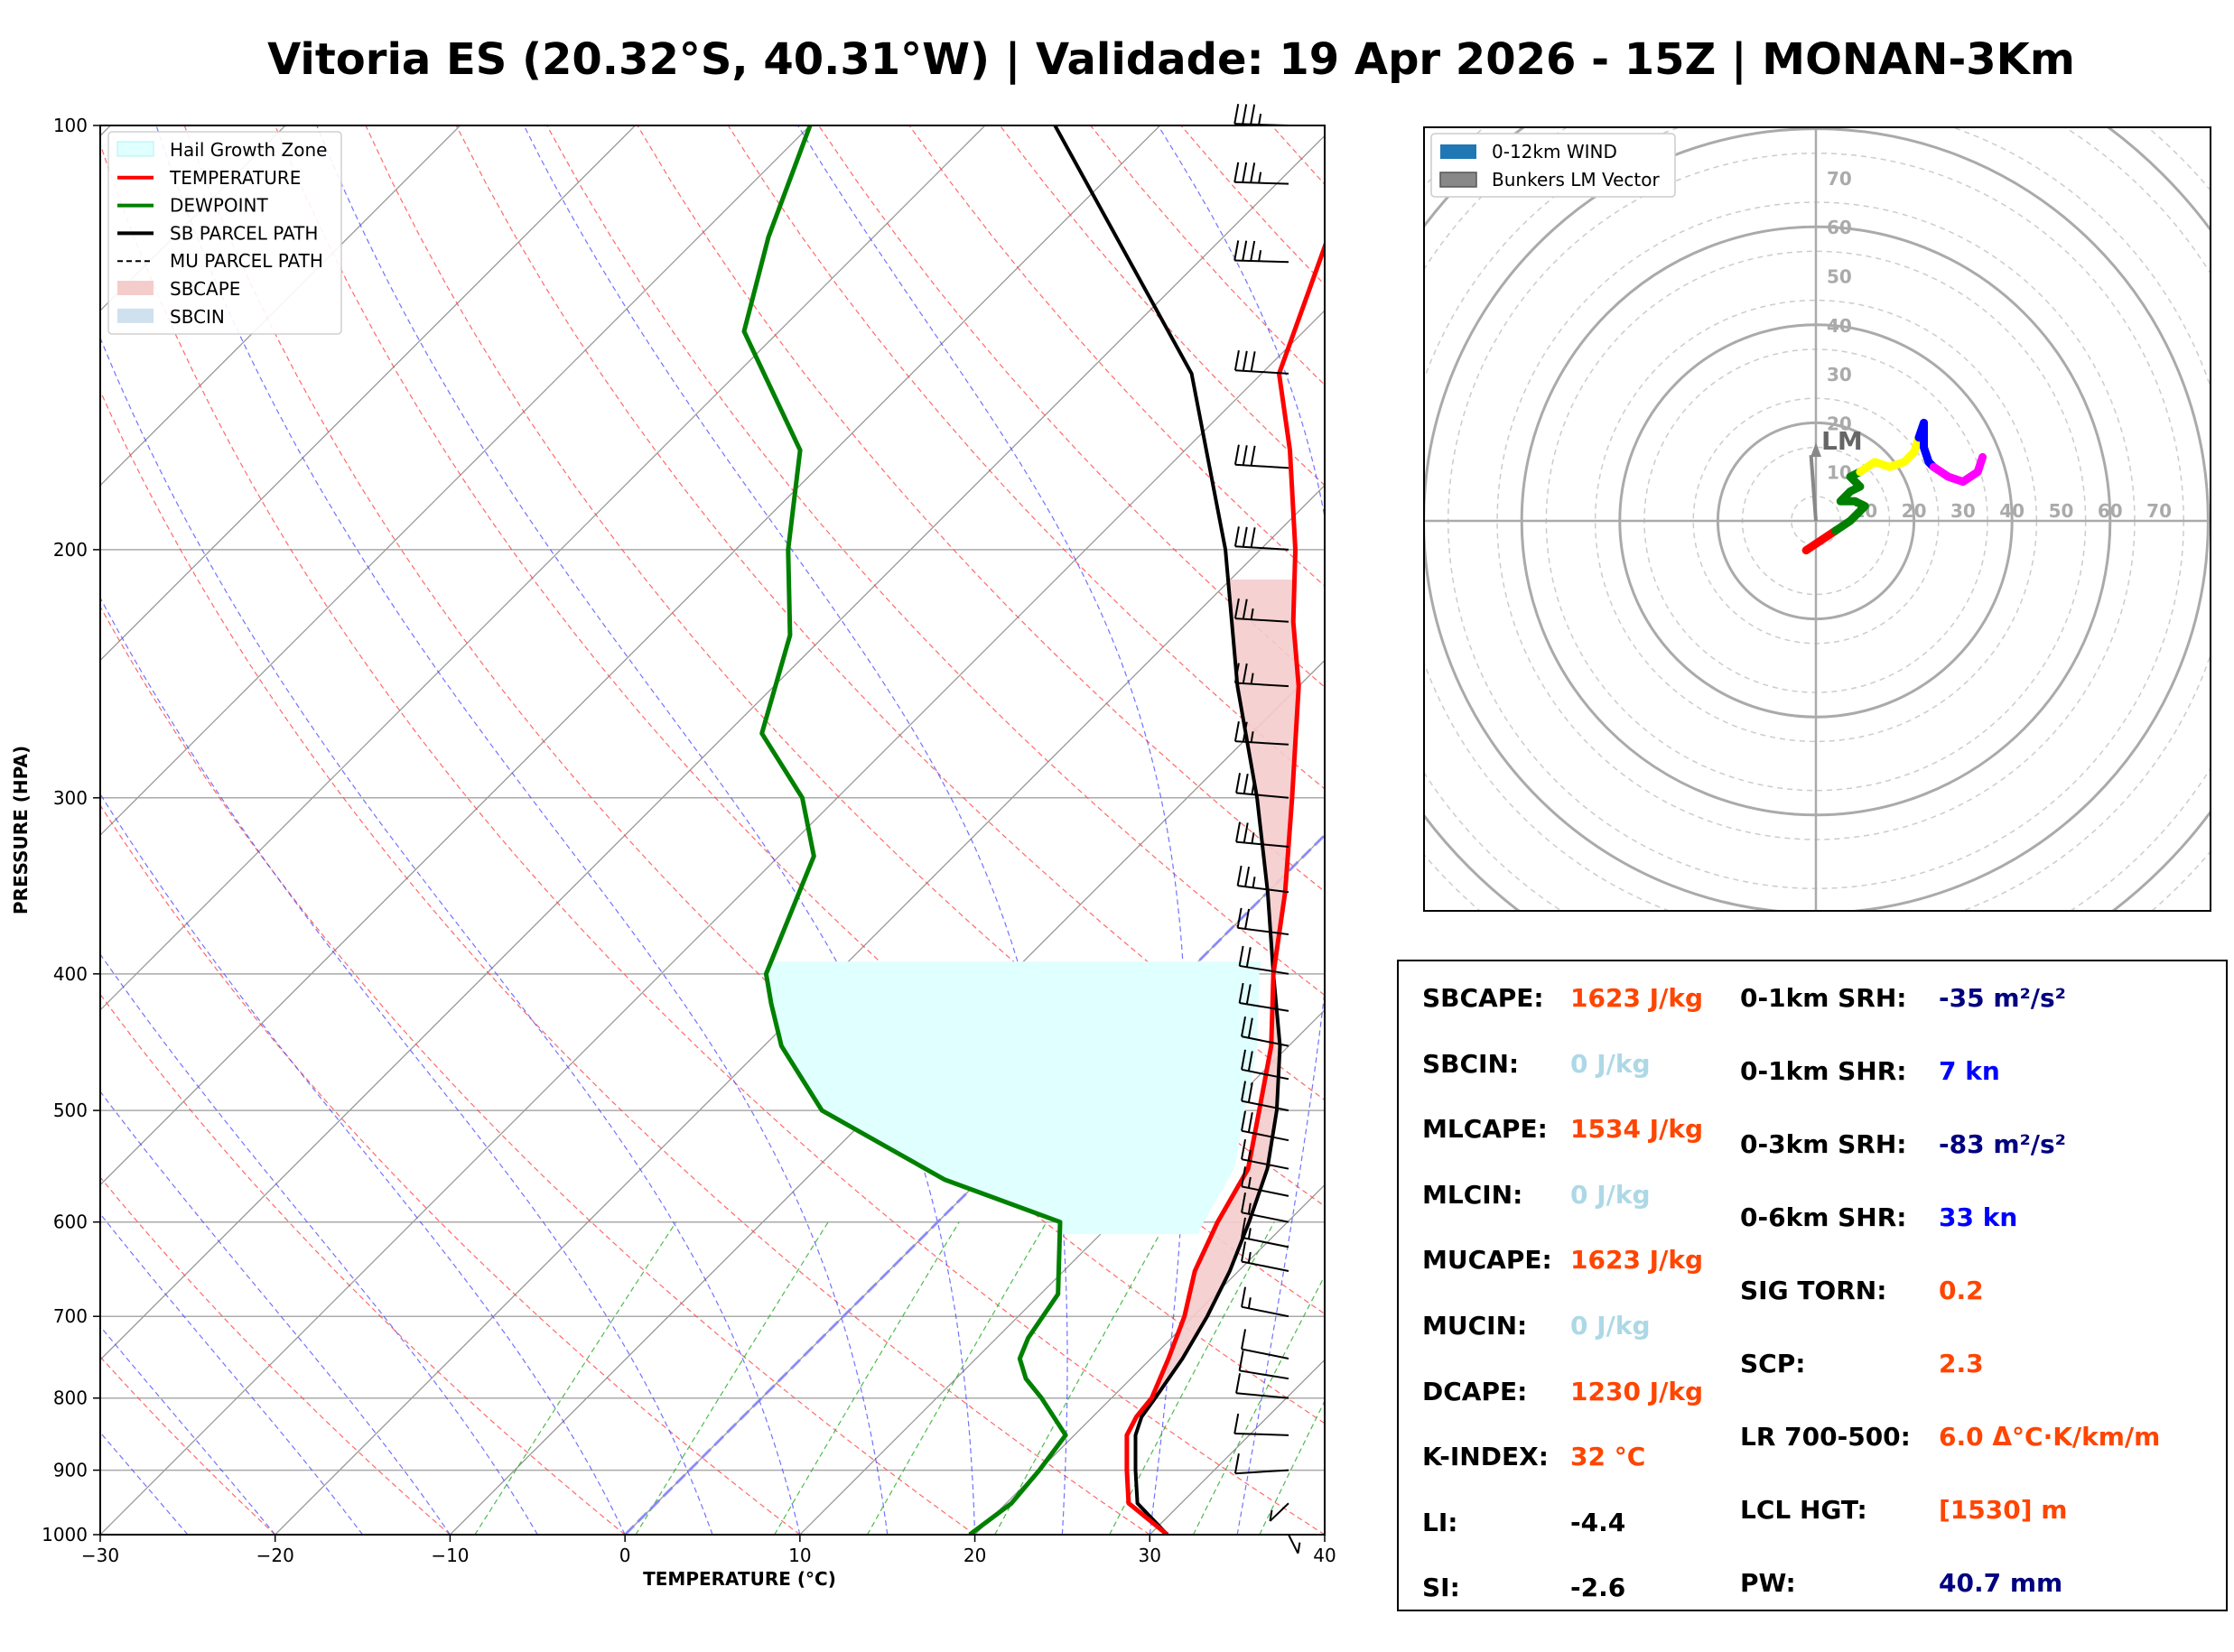 The image size is (2234, 1652). I want to click on param-right-label: LR 700-500:, so click(1825, 1437).